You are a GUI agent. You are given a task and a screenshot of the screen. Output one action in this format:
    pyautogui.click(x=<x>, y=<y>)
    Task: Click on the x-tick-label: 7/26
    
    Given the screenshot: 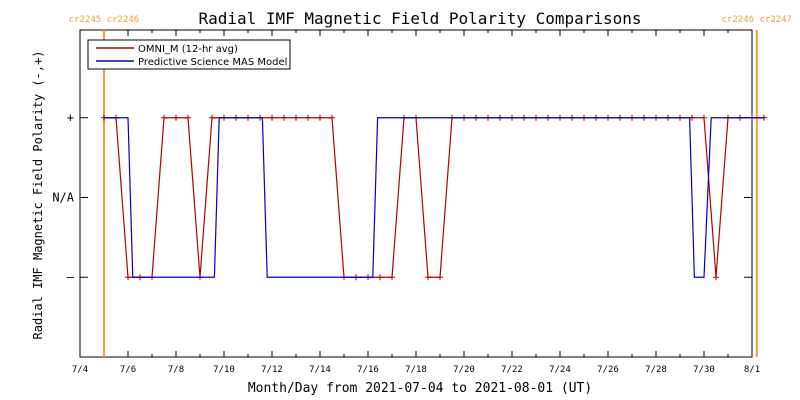 What is the action you would take?
    pyautogui.click(x=608, y=370)
    